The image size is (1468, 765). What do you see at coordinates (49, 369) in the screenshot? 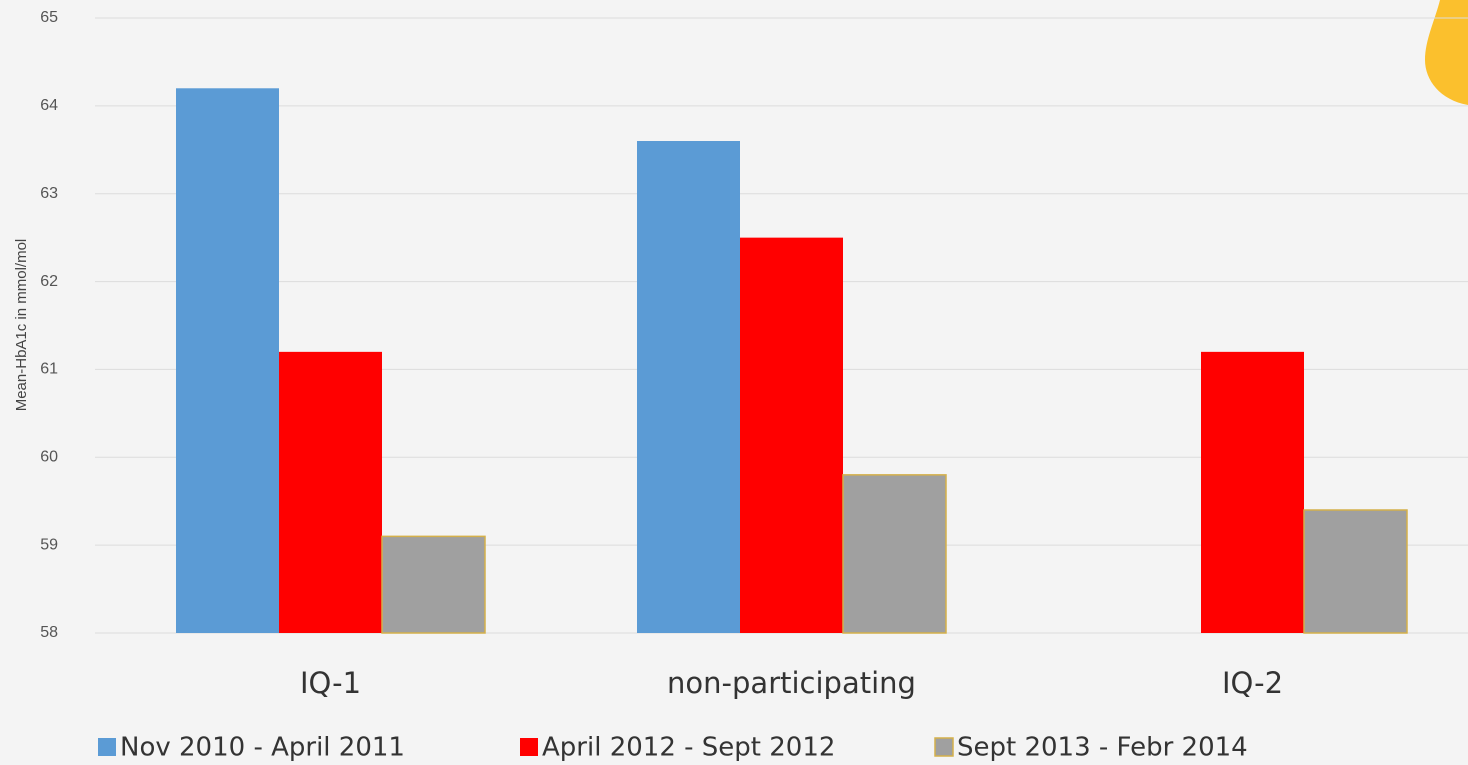
I see `y-tick-label: 61` at bounding box center [49, 369].